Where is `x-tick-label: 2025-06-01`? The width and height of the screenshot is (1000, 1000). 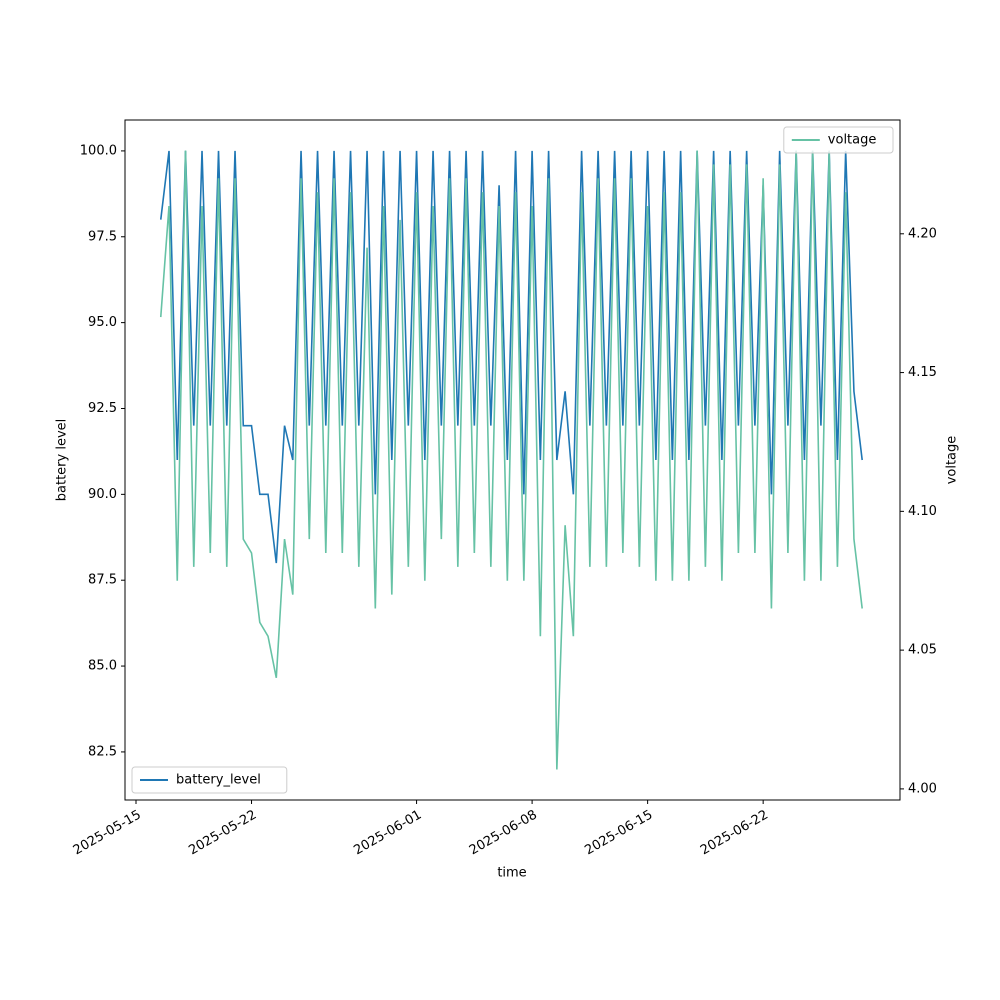 x-tick-label: 2025-06-01 is located at coordinates (387, 833).